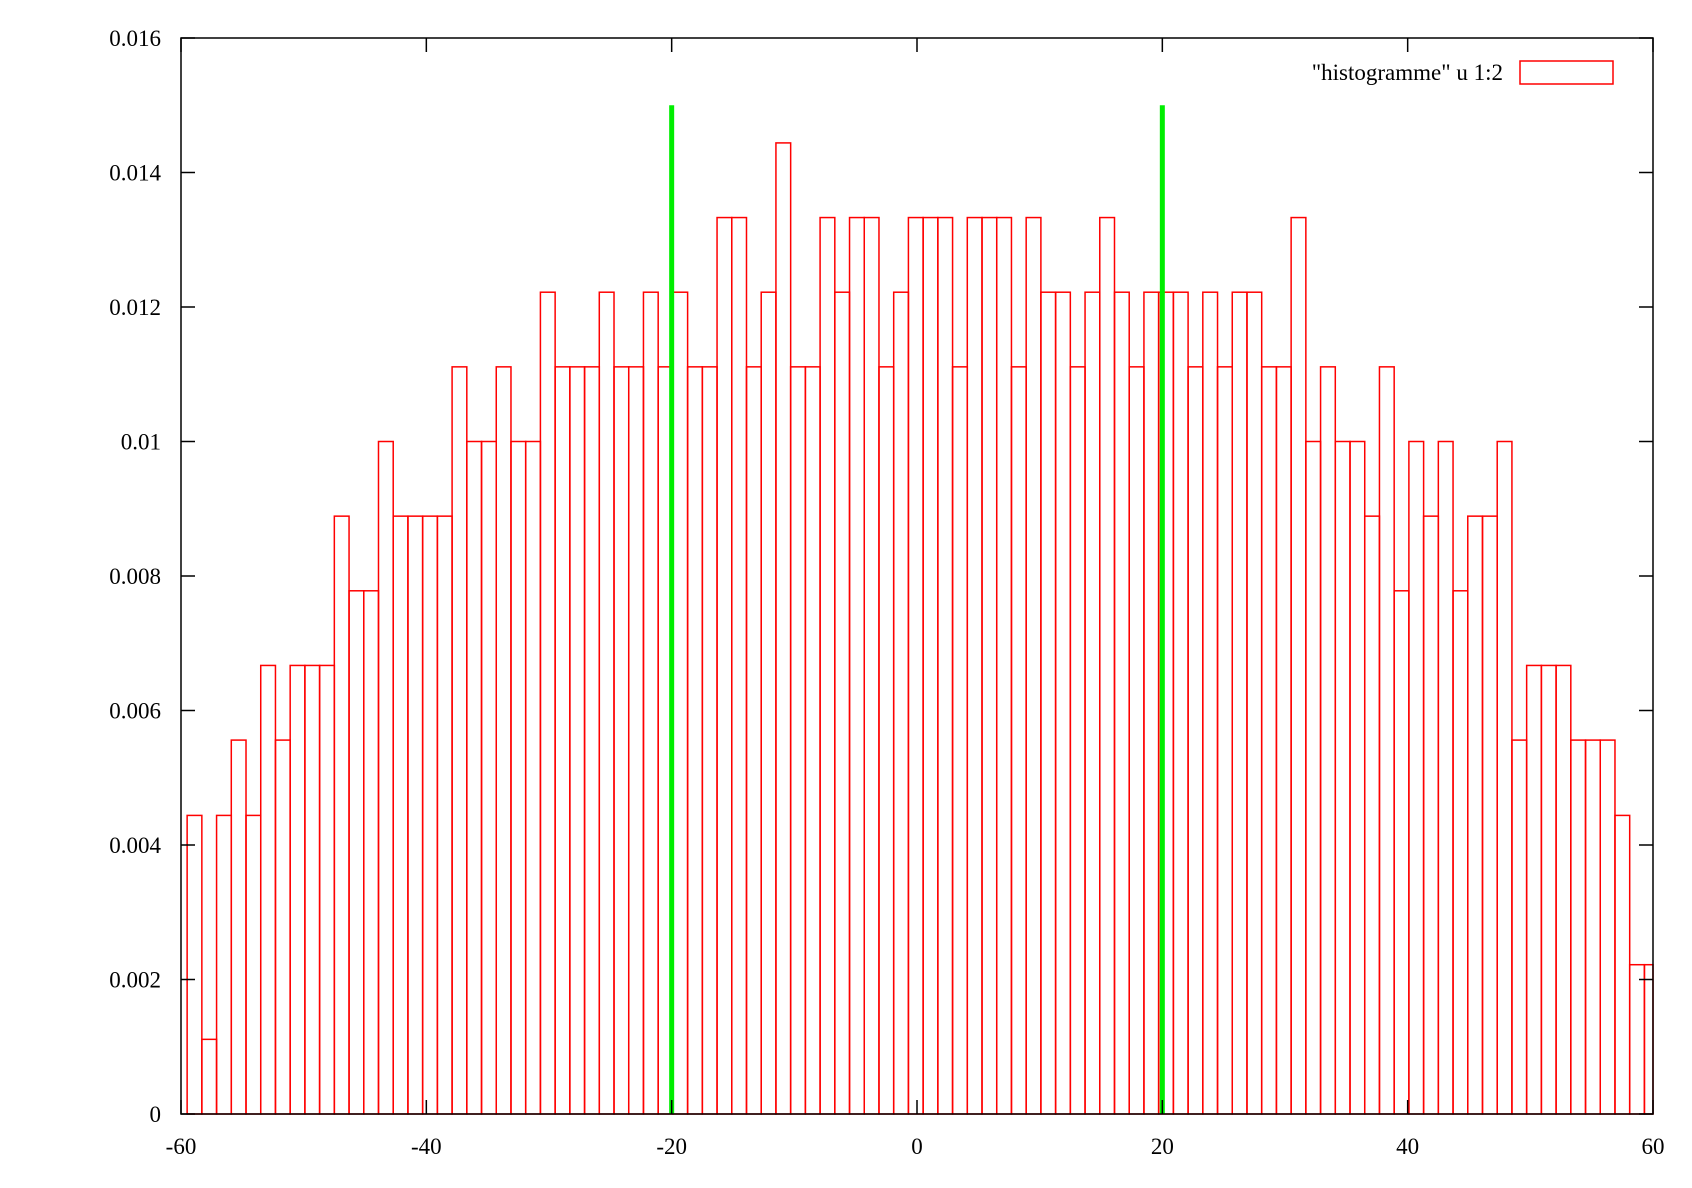 This screenshot has width=1692, height=1188. What do you see at coordinates (426, 1146) in the screenshot?
I see `x-tick-label: -40` at bounding box center [426, 1146].